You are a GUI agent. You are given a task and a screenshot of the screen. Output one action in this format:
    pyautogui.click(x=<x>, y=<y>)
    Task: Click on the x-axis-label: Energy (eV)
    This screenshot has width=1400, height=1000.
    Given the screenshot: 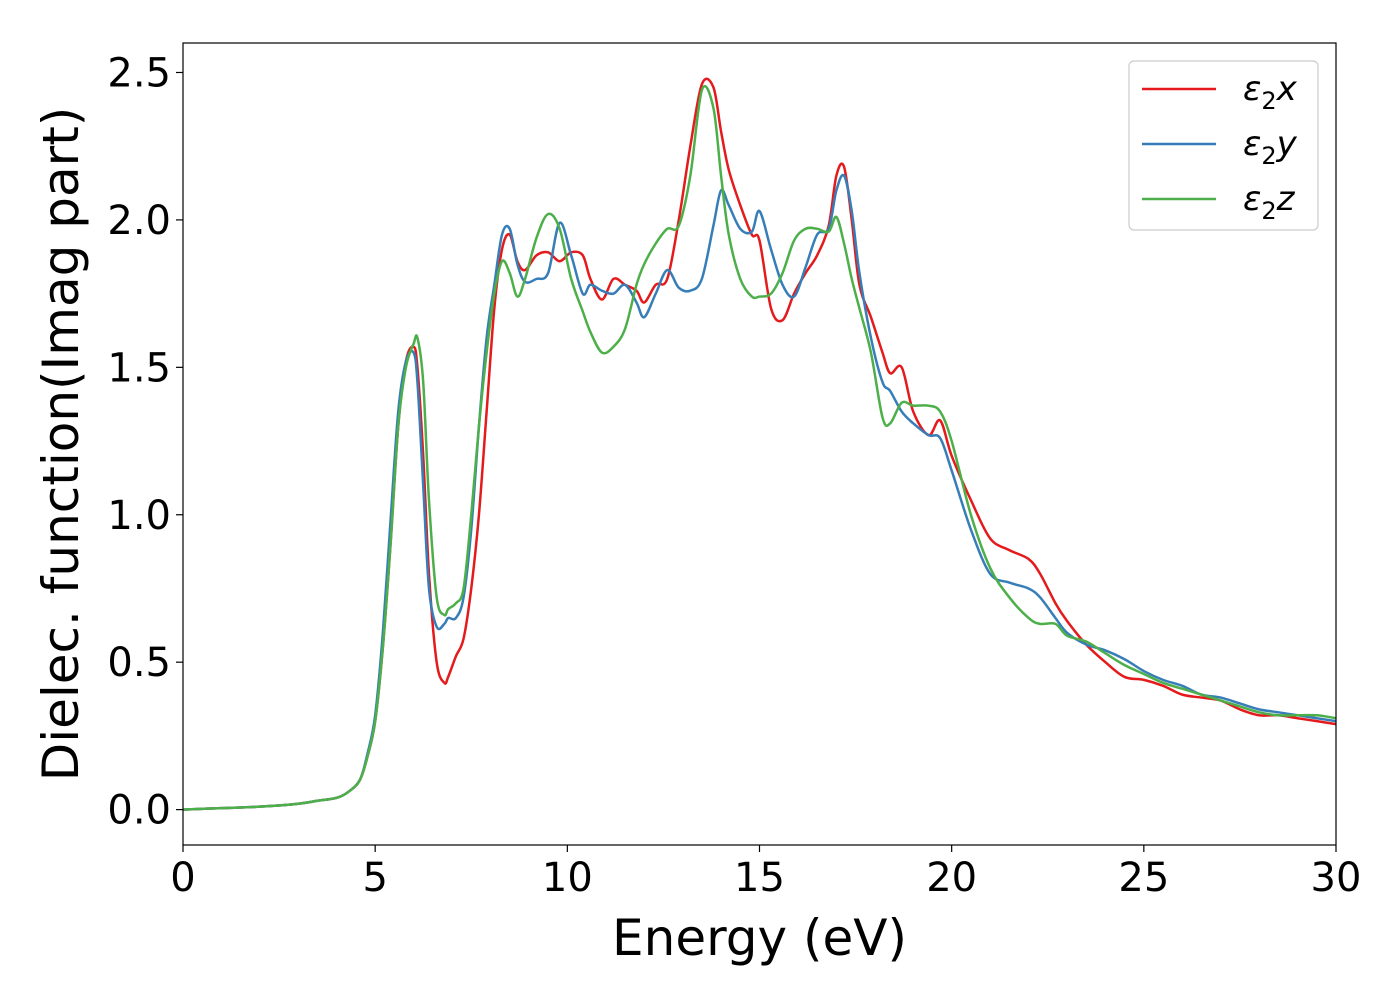 What is the action you would take?
    pyautogui.click(x=759, y=938)
    